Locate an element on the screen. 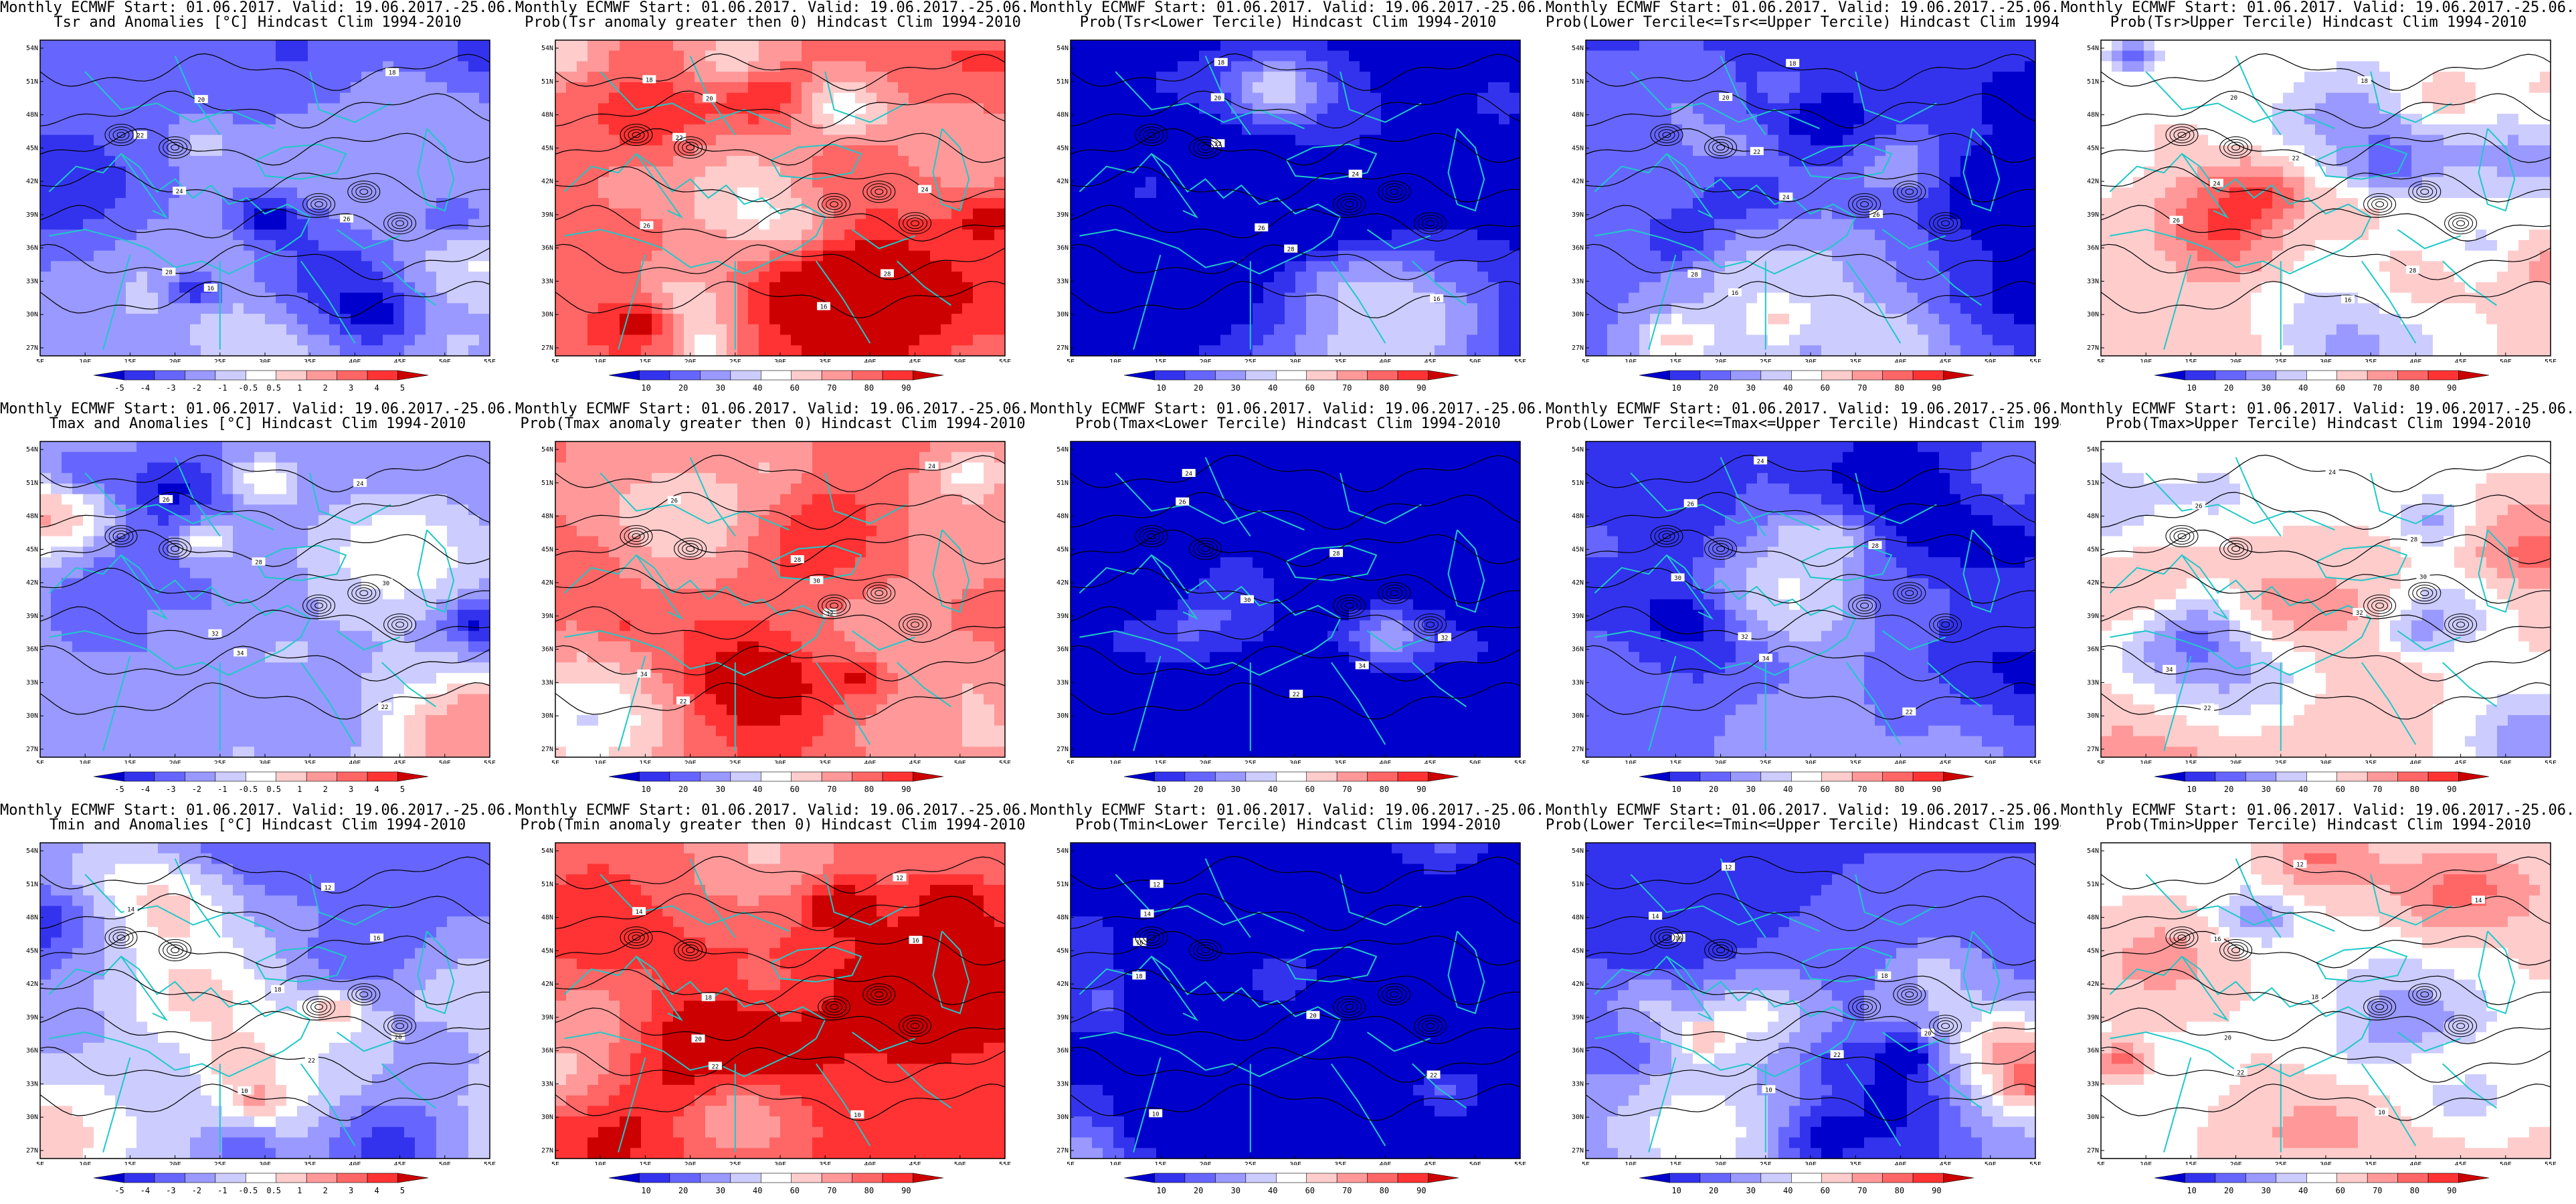 This screenshot has width=2576, height=1204. lon-tick-label: 5E is located at coordinates (555, 361).